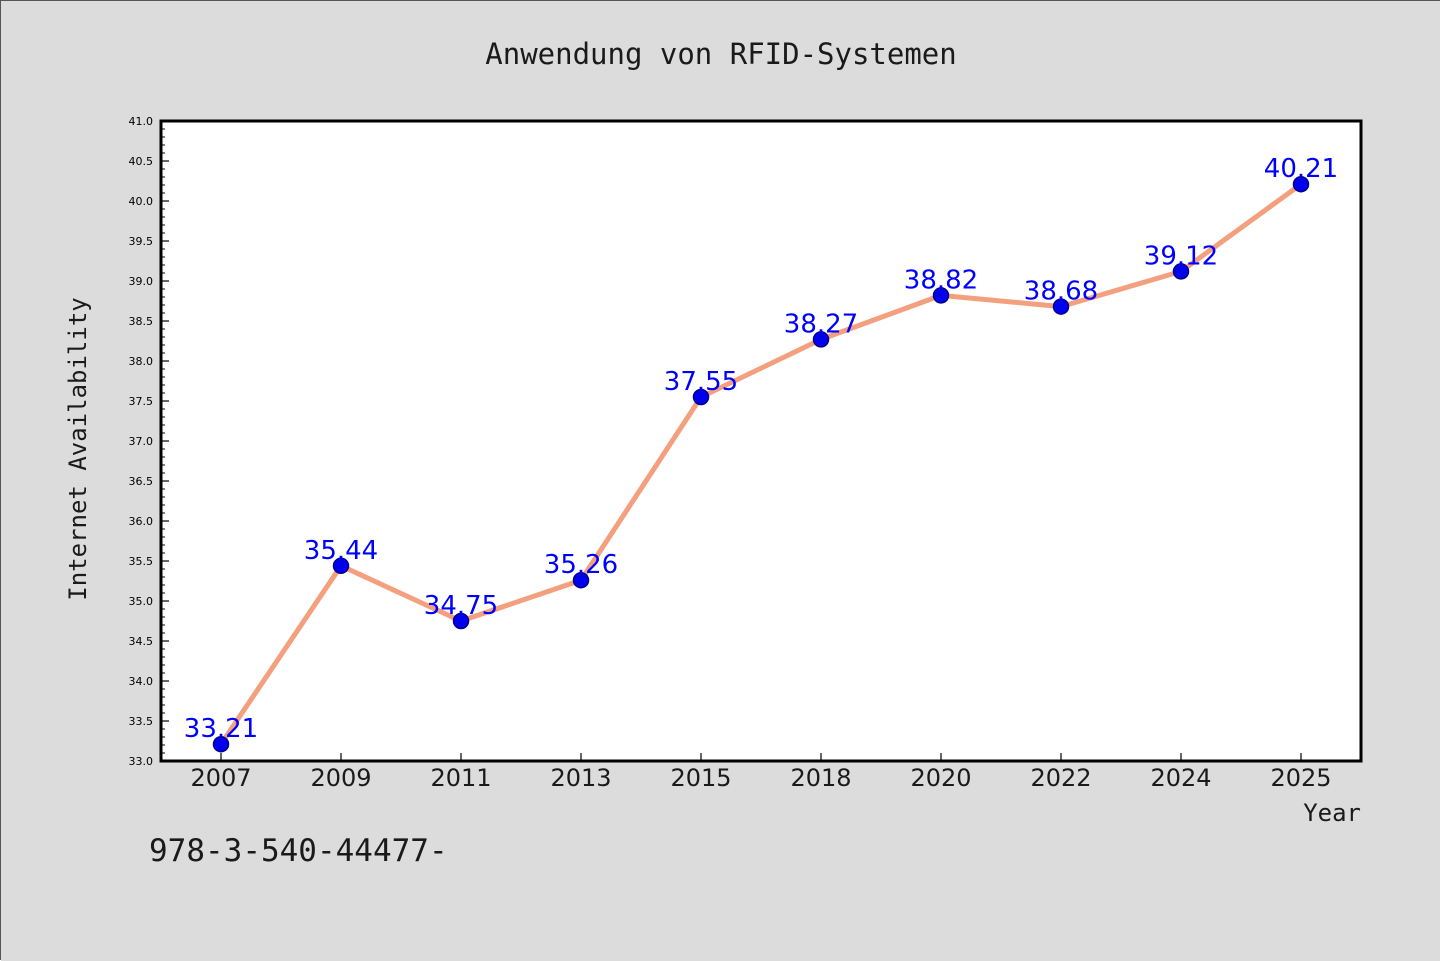  I want to click on data-label: 40.21, so click(1301, 169).